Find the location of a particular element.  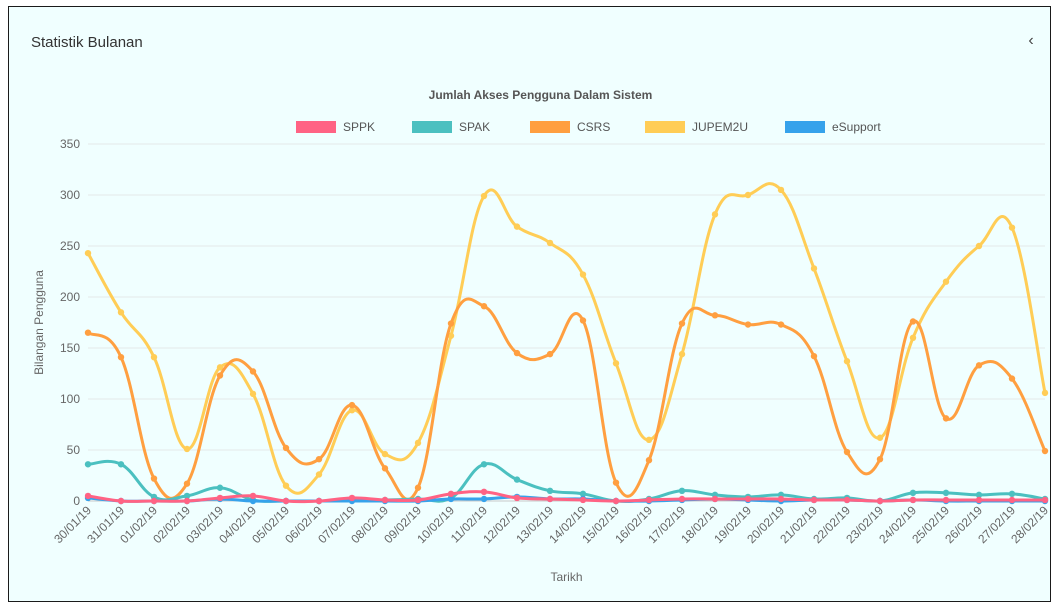

y-tick-label: 0 is located at coordinates (76, 501).